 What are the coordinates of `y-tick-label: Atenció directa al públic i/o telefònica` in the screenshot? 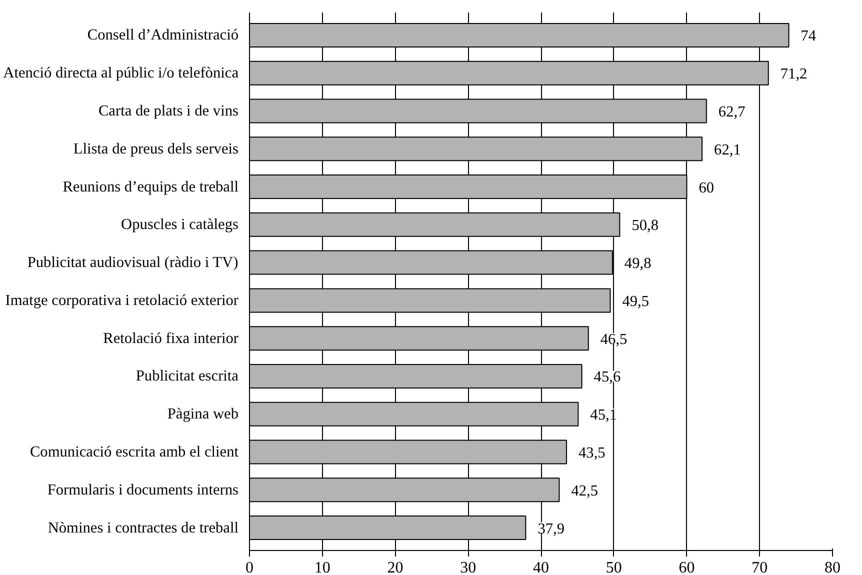 It's located at (121, 73).